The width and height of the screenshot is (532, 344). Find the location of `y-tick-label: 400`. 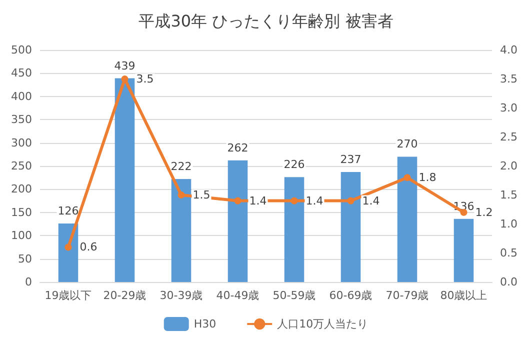

y-tick-label: 400 is located at coordinates (21, 96).